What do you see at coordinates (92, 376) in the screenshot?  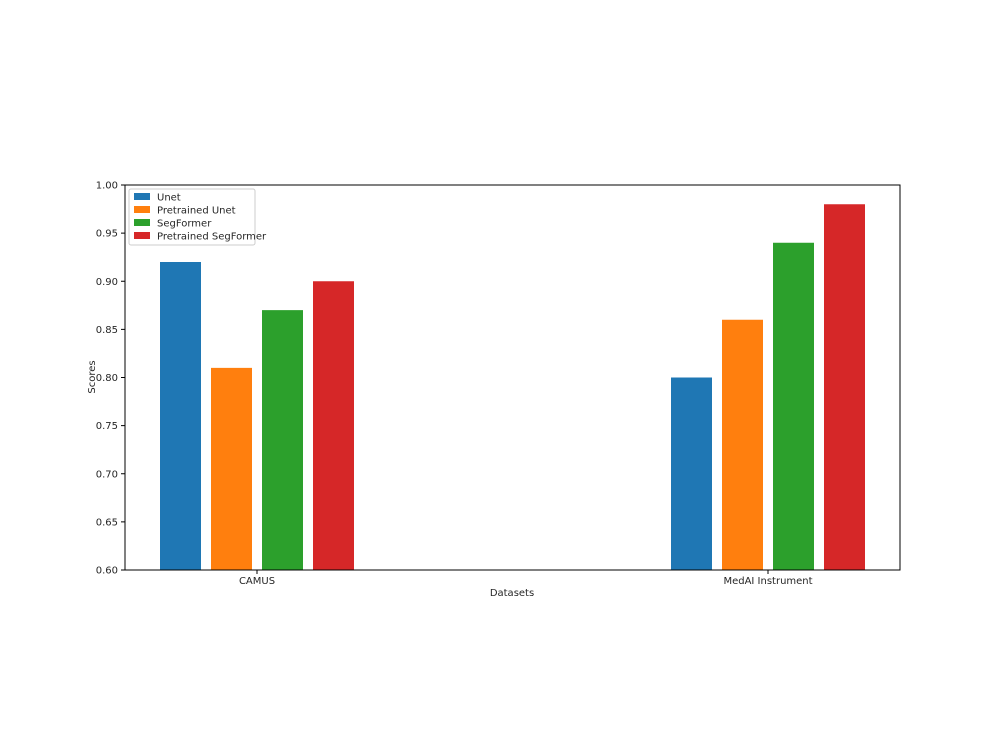 I see `y-axis-label: Scores` at bounding box center [92, 376].